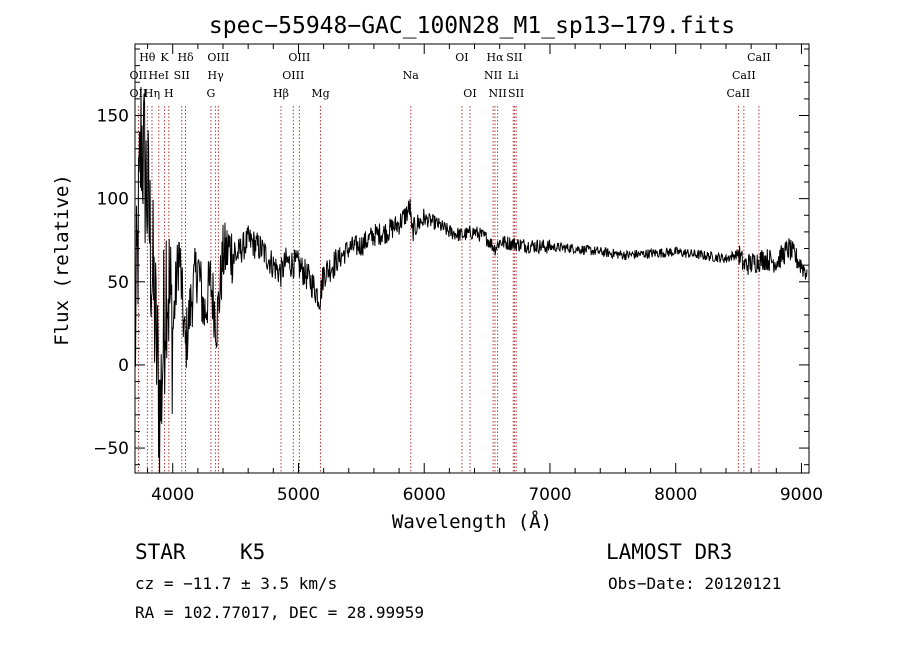  Describe the element at coordinates (472, 521) in the screenshot. I see `x-axis-label: Wavelength (Å)` at that location.